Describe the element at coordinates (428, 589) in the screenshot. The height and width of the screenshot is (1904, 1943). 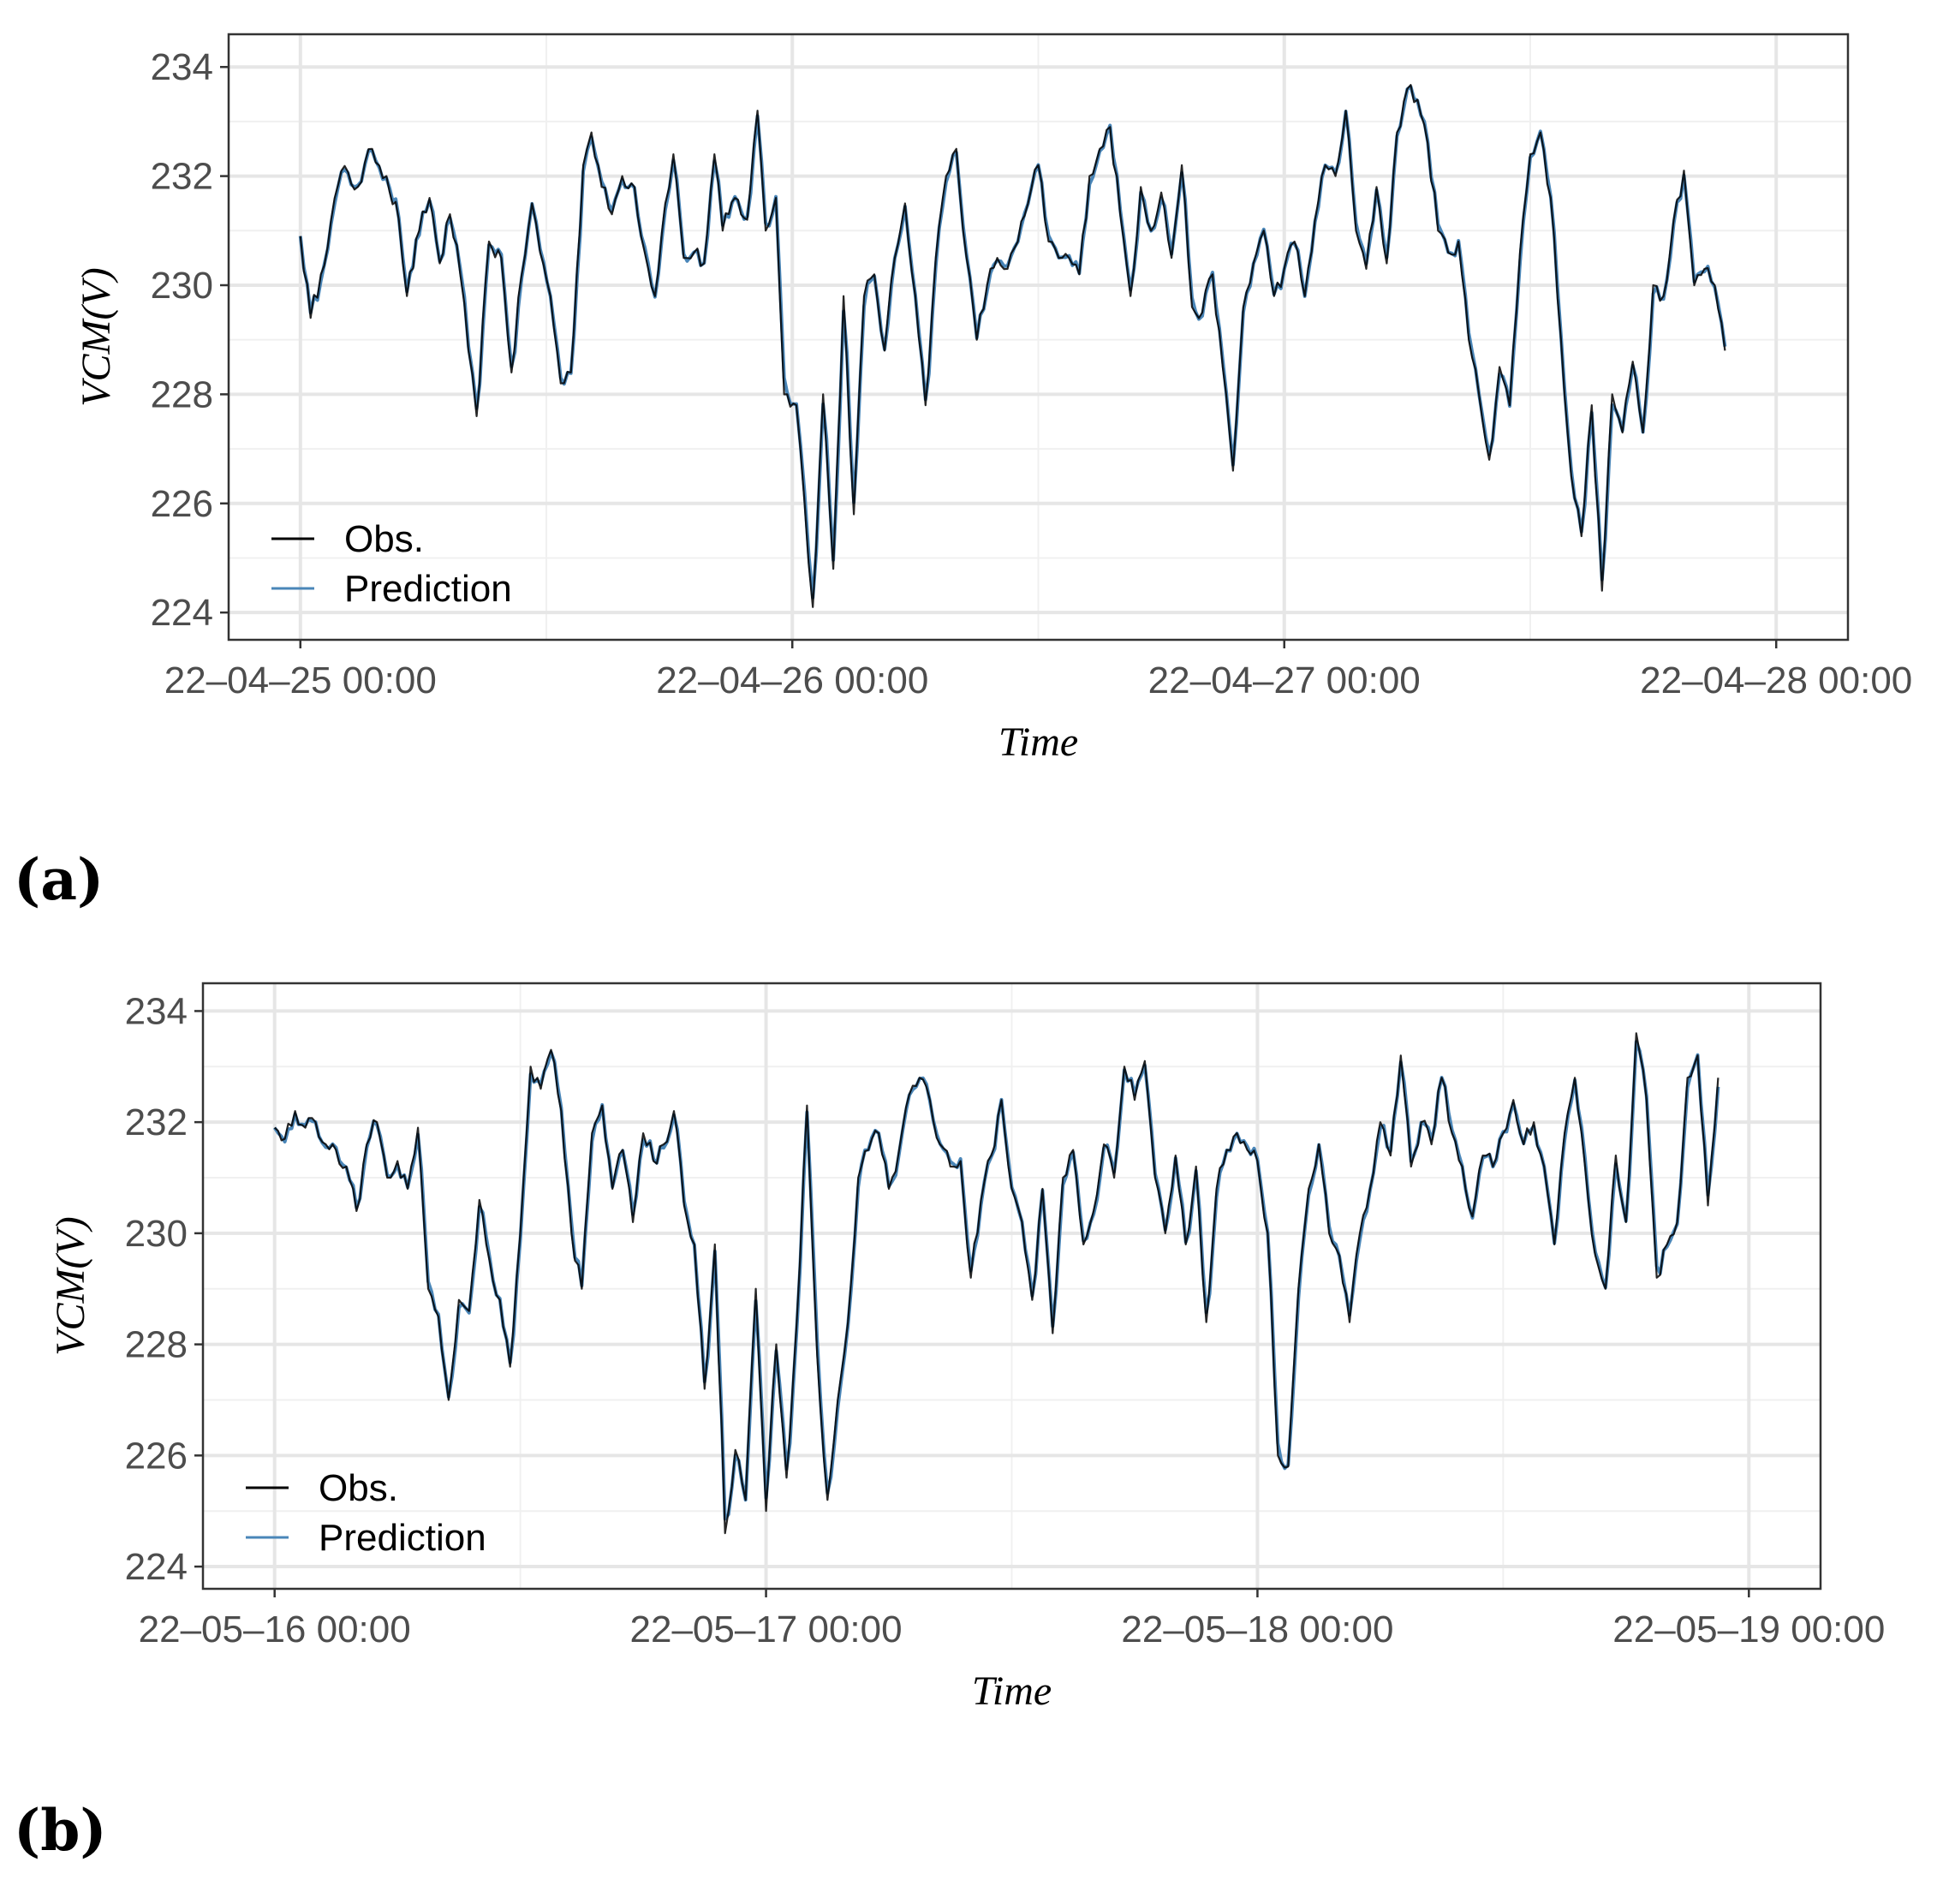
I see `a-legend-prediction-label: Prediction` at that location.